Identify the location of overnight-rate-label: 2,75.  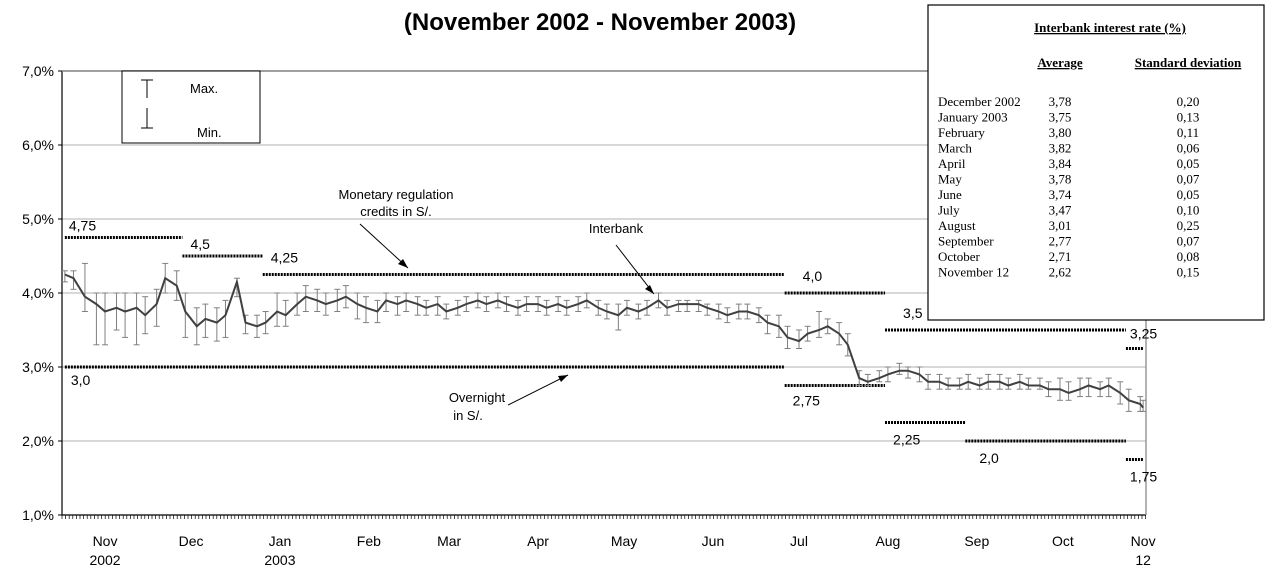
(806, 401).